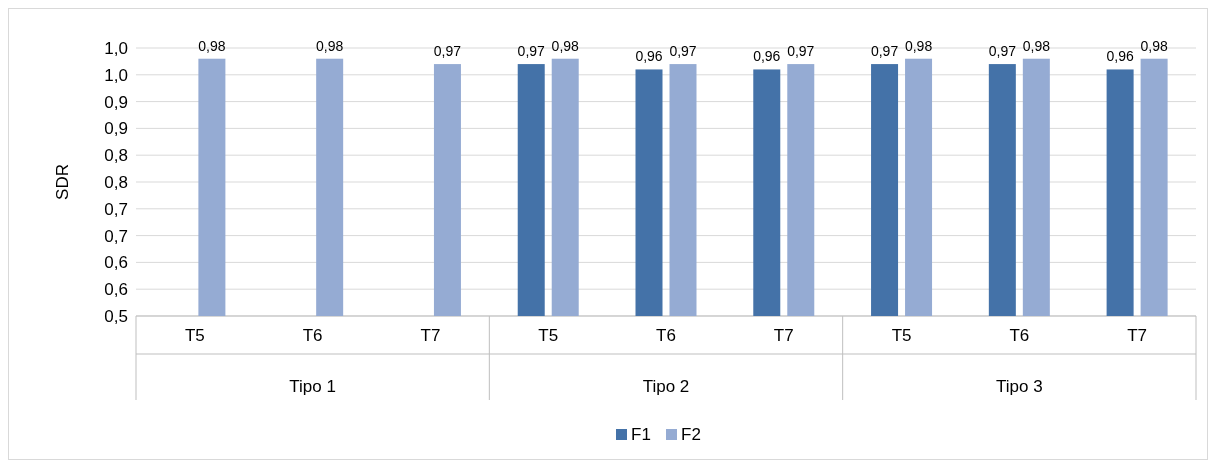 The width and height of the screenshot is (1214, 460). I want to click on legend-label: F1, so click(641, 434).